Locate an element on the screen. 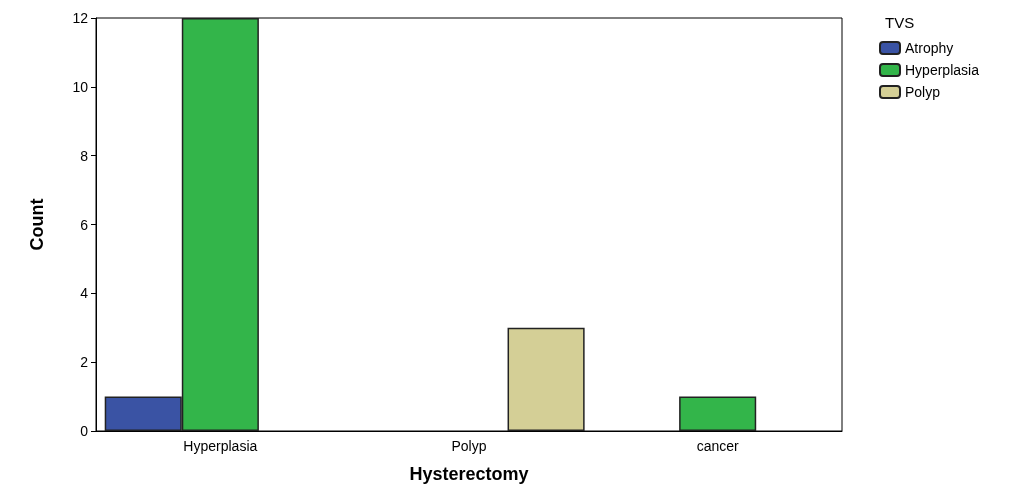 Image resolution: width=1034 pixels, height=496 pixels. y-axis-title: Count is located at coordinates (37, 224).